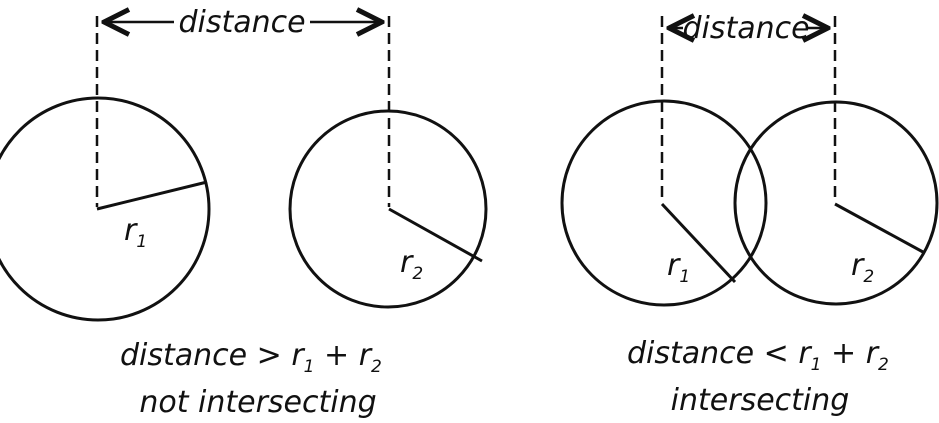  Describe the element at coordinates (758, 355) in the screenshot. I see `right-caption-formula: distance < r1 + r2` at that location.